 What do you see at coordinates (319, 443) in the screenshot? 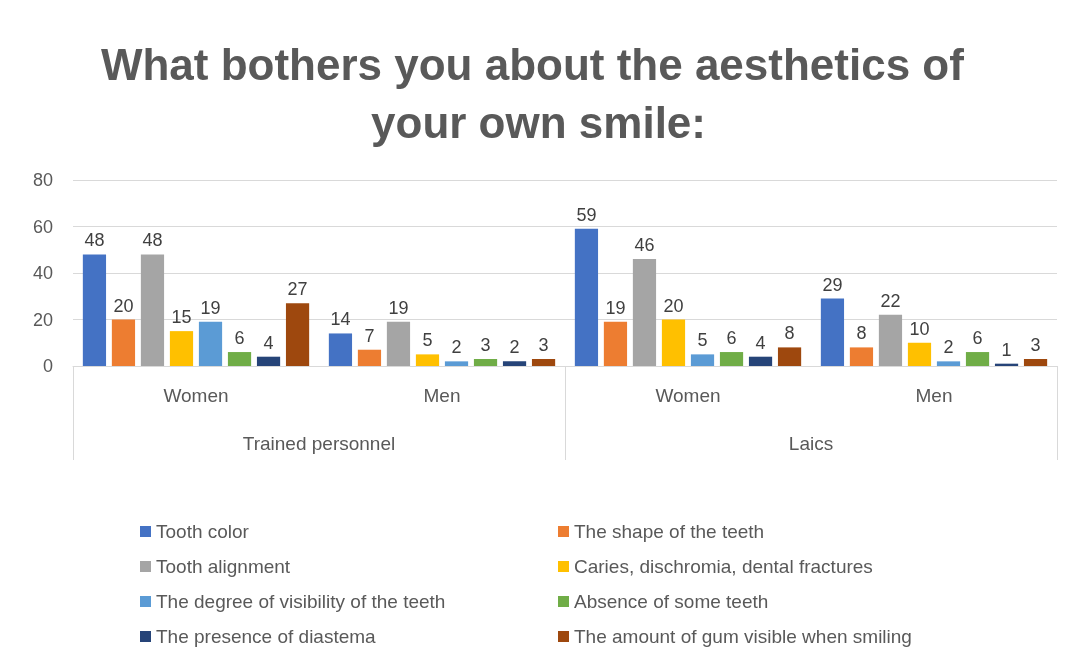
I see `text: Trained personnel` at bounding box center [319, 443].